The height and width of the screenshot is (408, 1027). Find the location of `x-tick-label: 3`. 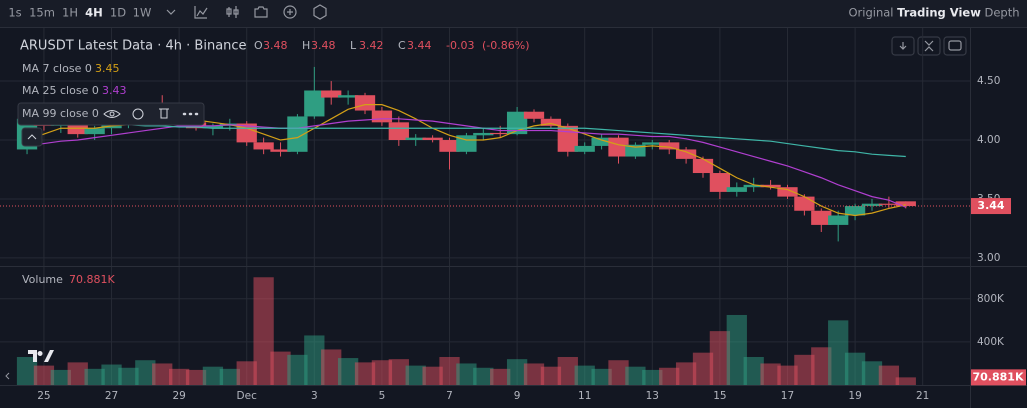

x-tick-label: 3 is located at coordinates (314, 396).